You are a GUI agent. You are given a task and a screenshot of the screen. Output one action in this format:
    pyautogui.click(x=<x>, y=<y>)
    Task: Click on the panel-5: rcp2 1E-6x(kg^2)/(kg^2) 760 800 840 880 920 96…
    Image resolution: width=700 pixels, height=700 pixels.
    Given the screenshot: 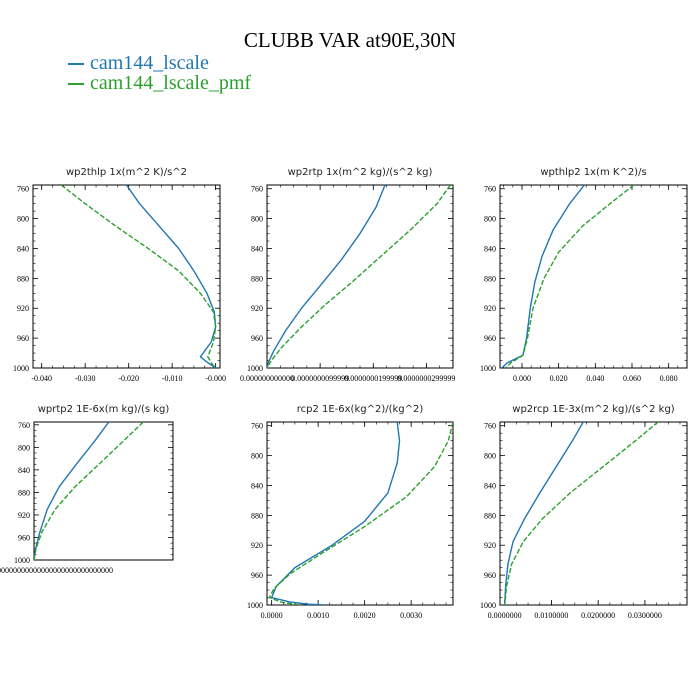 What is the action you would take?
    pyautogui.click(x=350, y=512)
    